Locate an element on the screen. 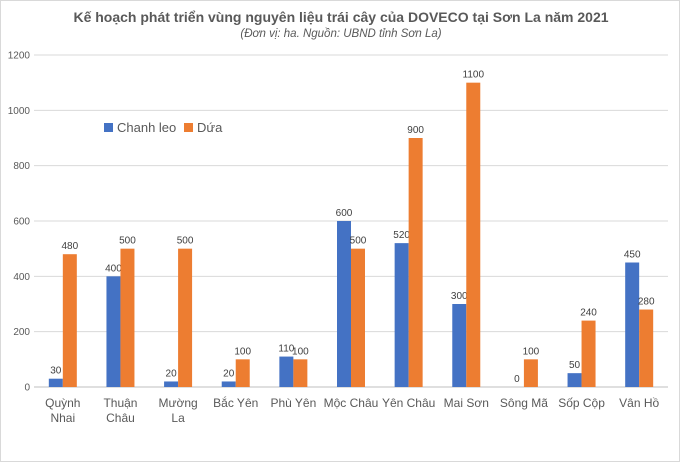 The image size is (680, 463). y-tick-label: 200 is located at coordinates (21, 332).